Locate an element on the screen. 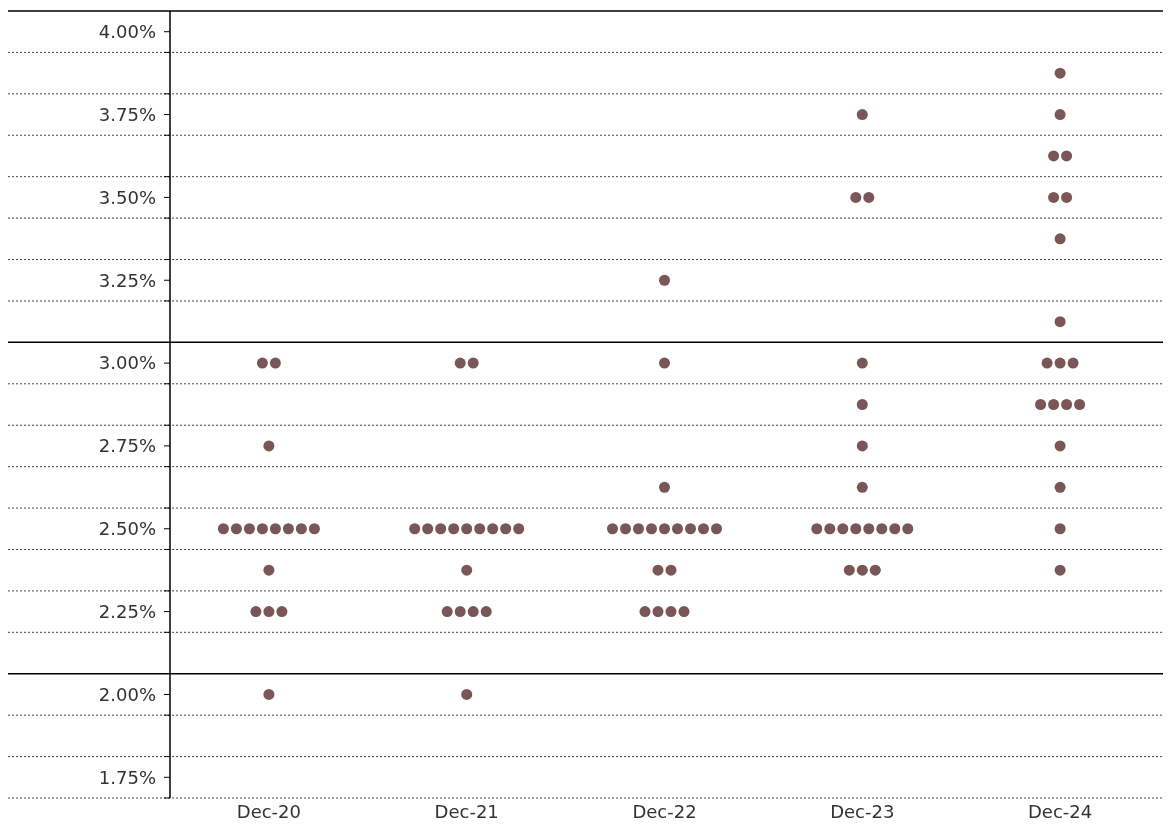 This screenshot has height=832, width=1171. x-tick-label: Dec-24 is located at coordinates (1060, 811).